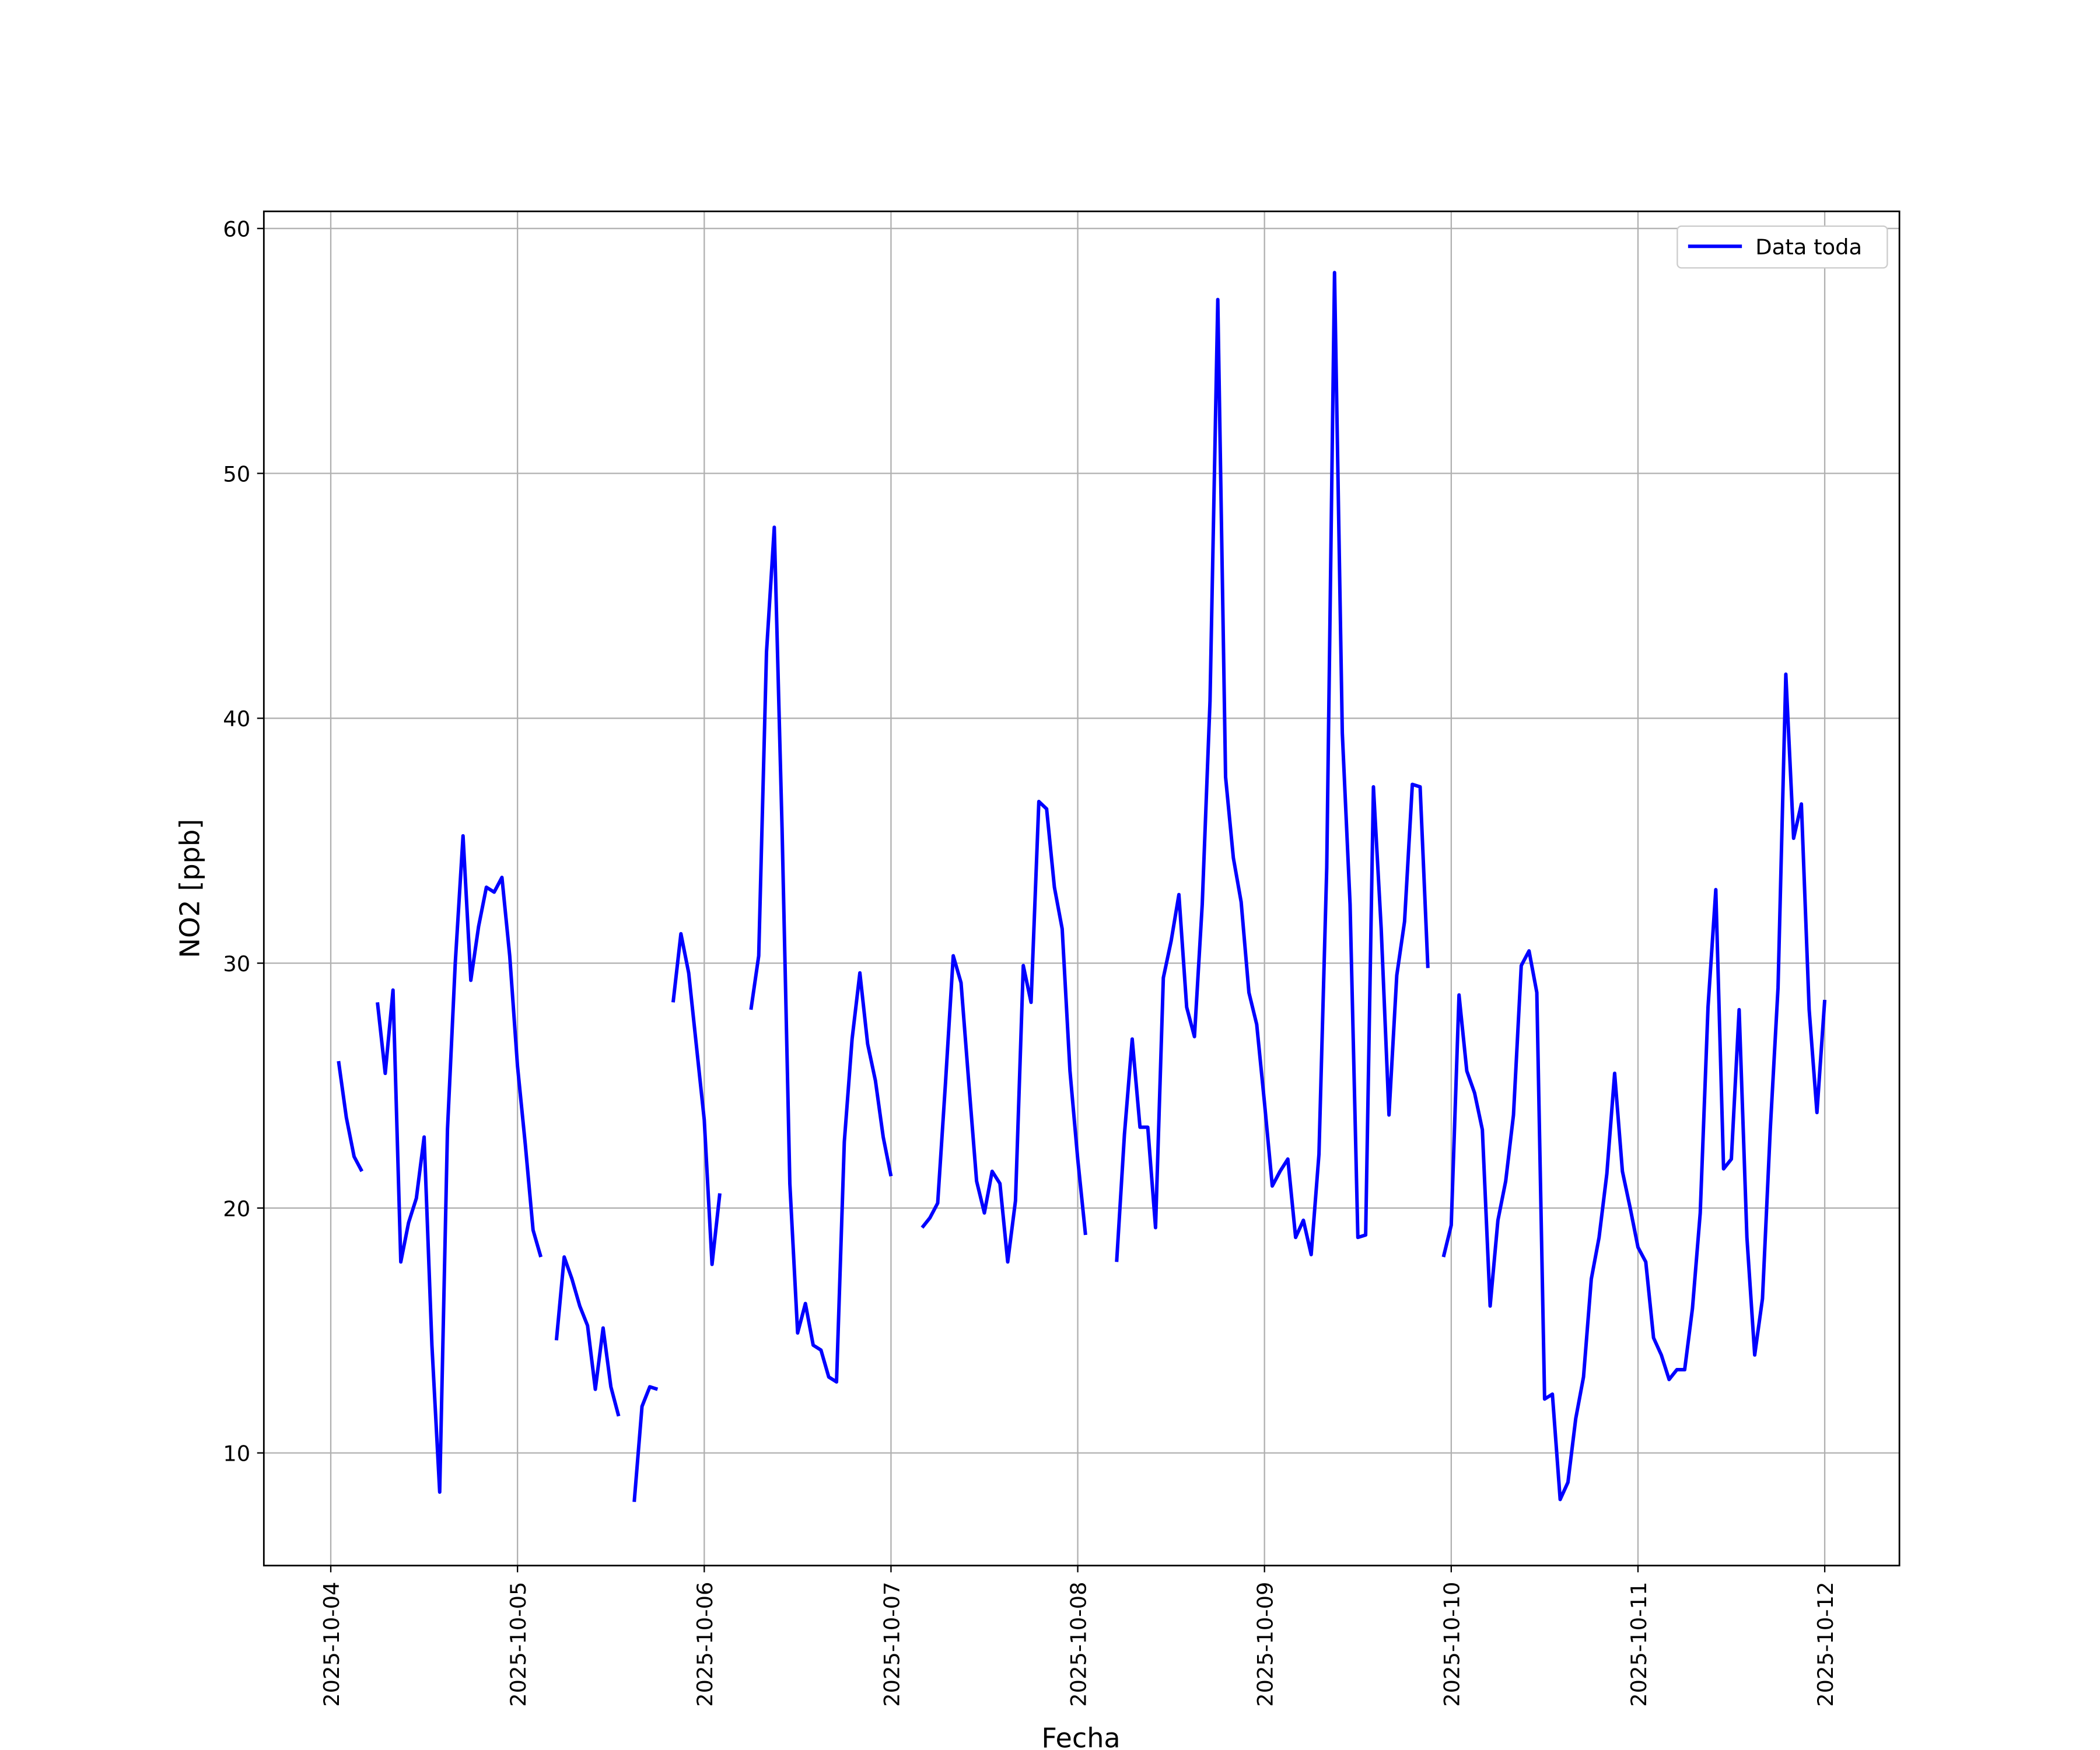  Describe the element at coordinates (236, 229) in the screenshot. I see `y-tick-label: 60` at that location.